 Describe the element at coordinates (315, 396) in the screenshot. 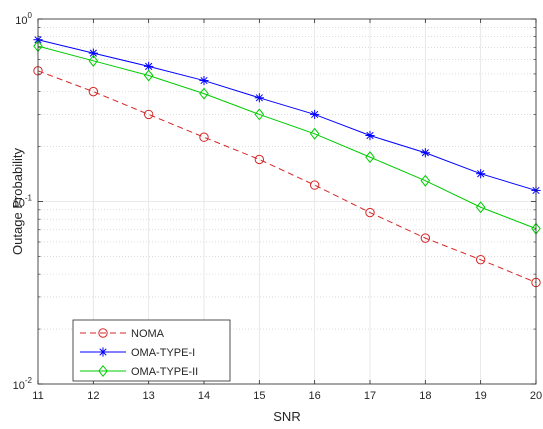

I see `x-tick-label: 16` at that location.